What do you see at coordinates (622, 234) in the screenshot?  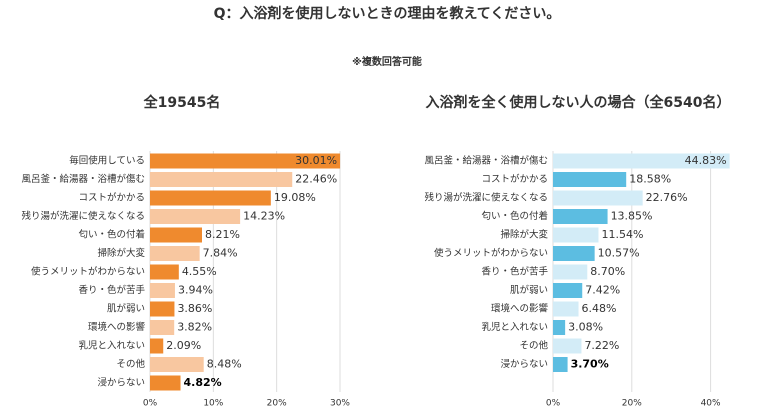 I see `value-label: 11.54%` at bounding box center [622, 234].